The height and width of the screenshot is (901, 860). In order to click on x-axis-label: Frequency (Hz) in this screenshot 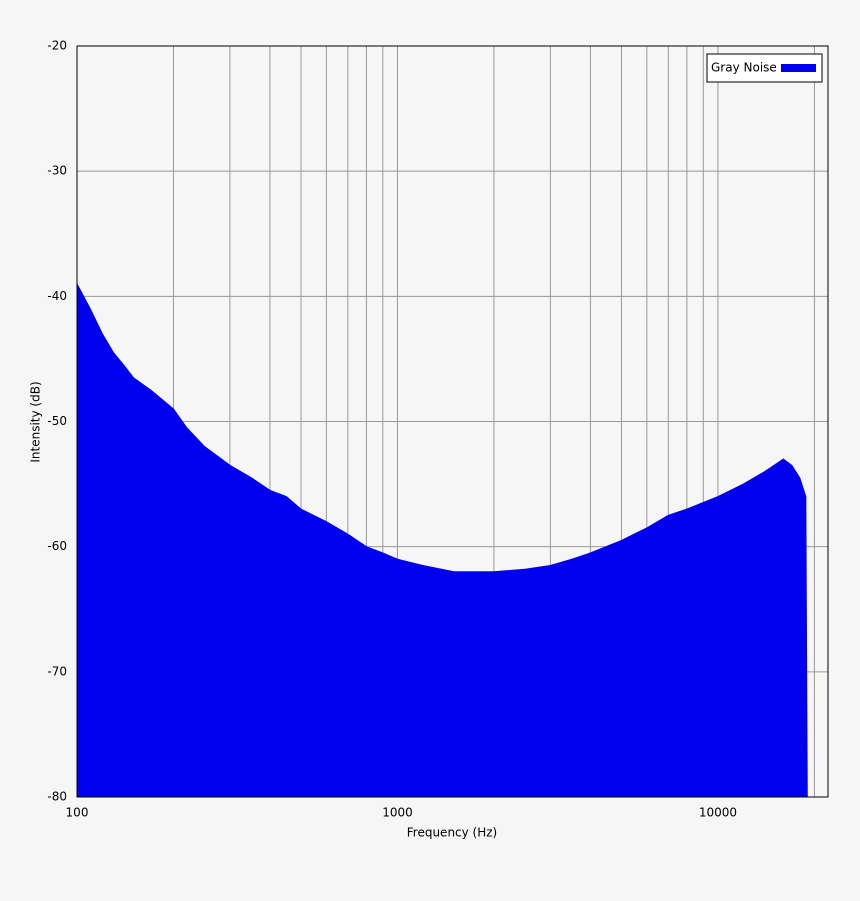, I will do `click(452, 833)`.